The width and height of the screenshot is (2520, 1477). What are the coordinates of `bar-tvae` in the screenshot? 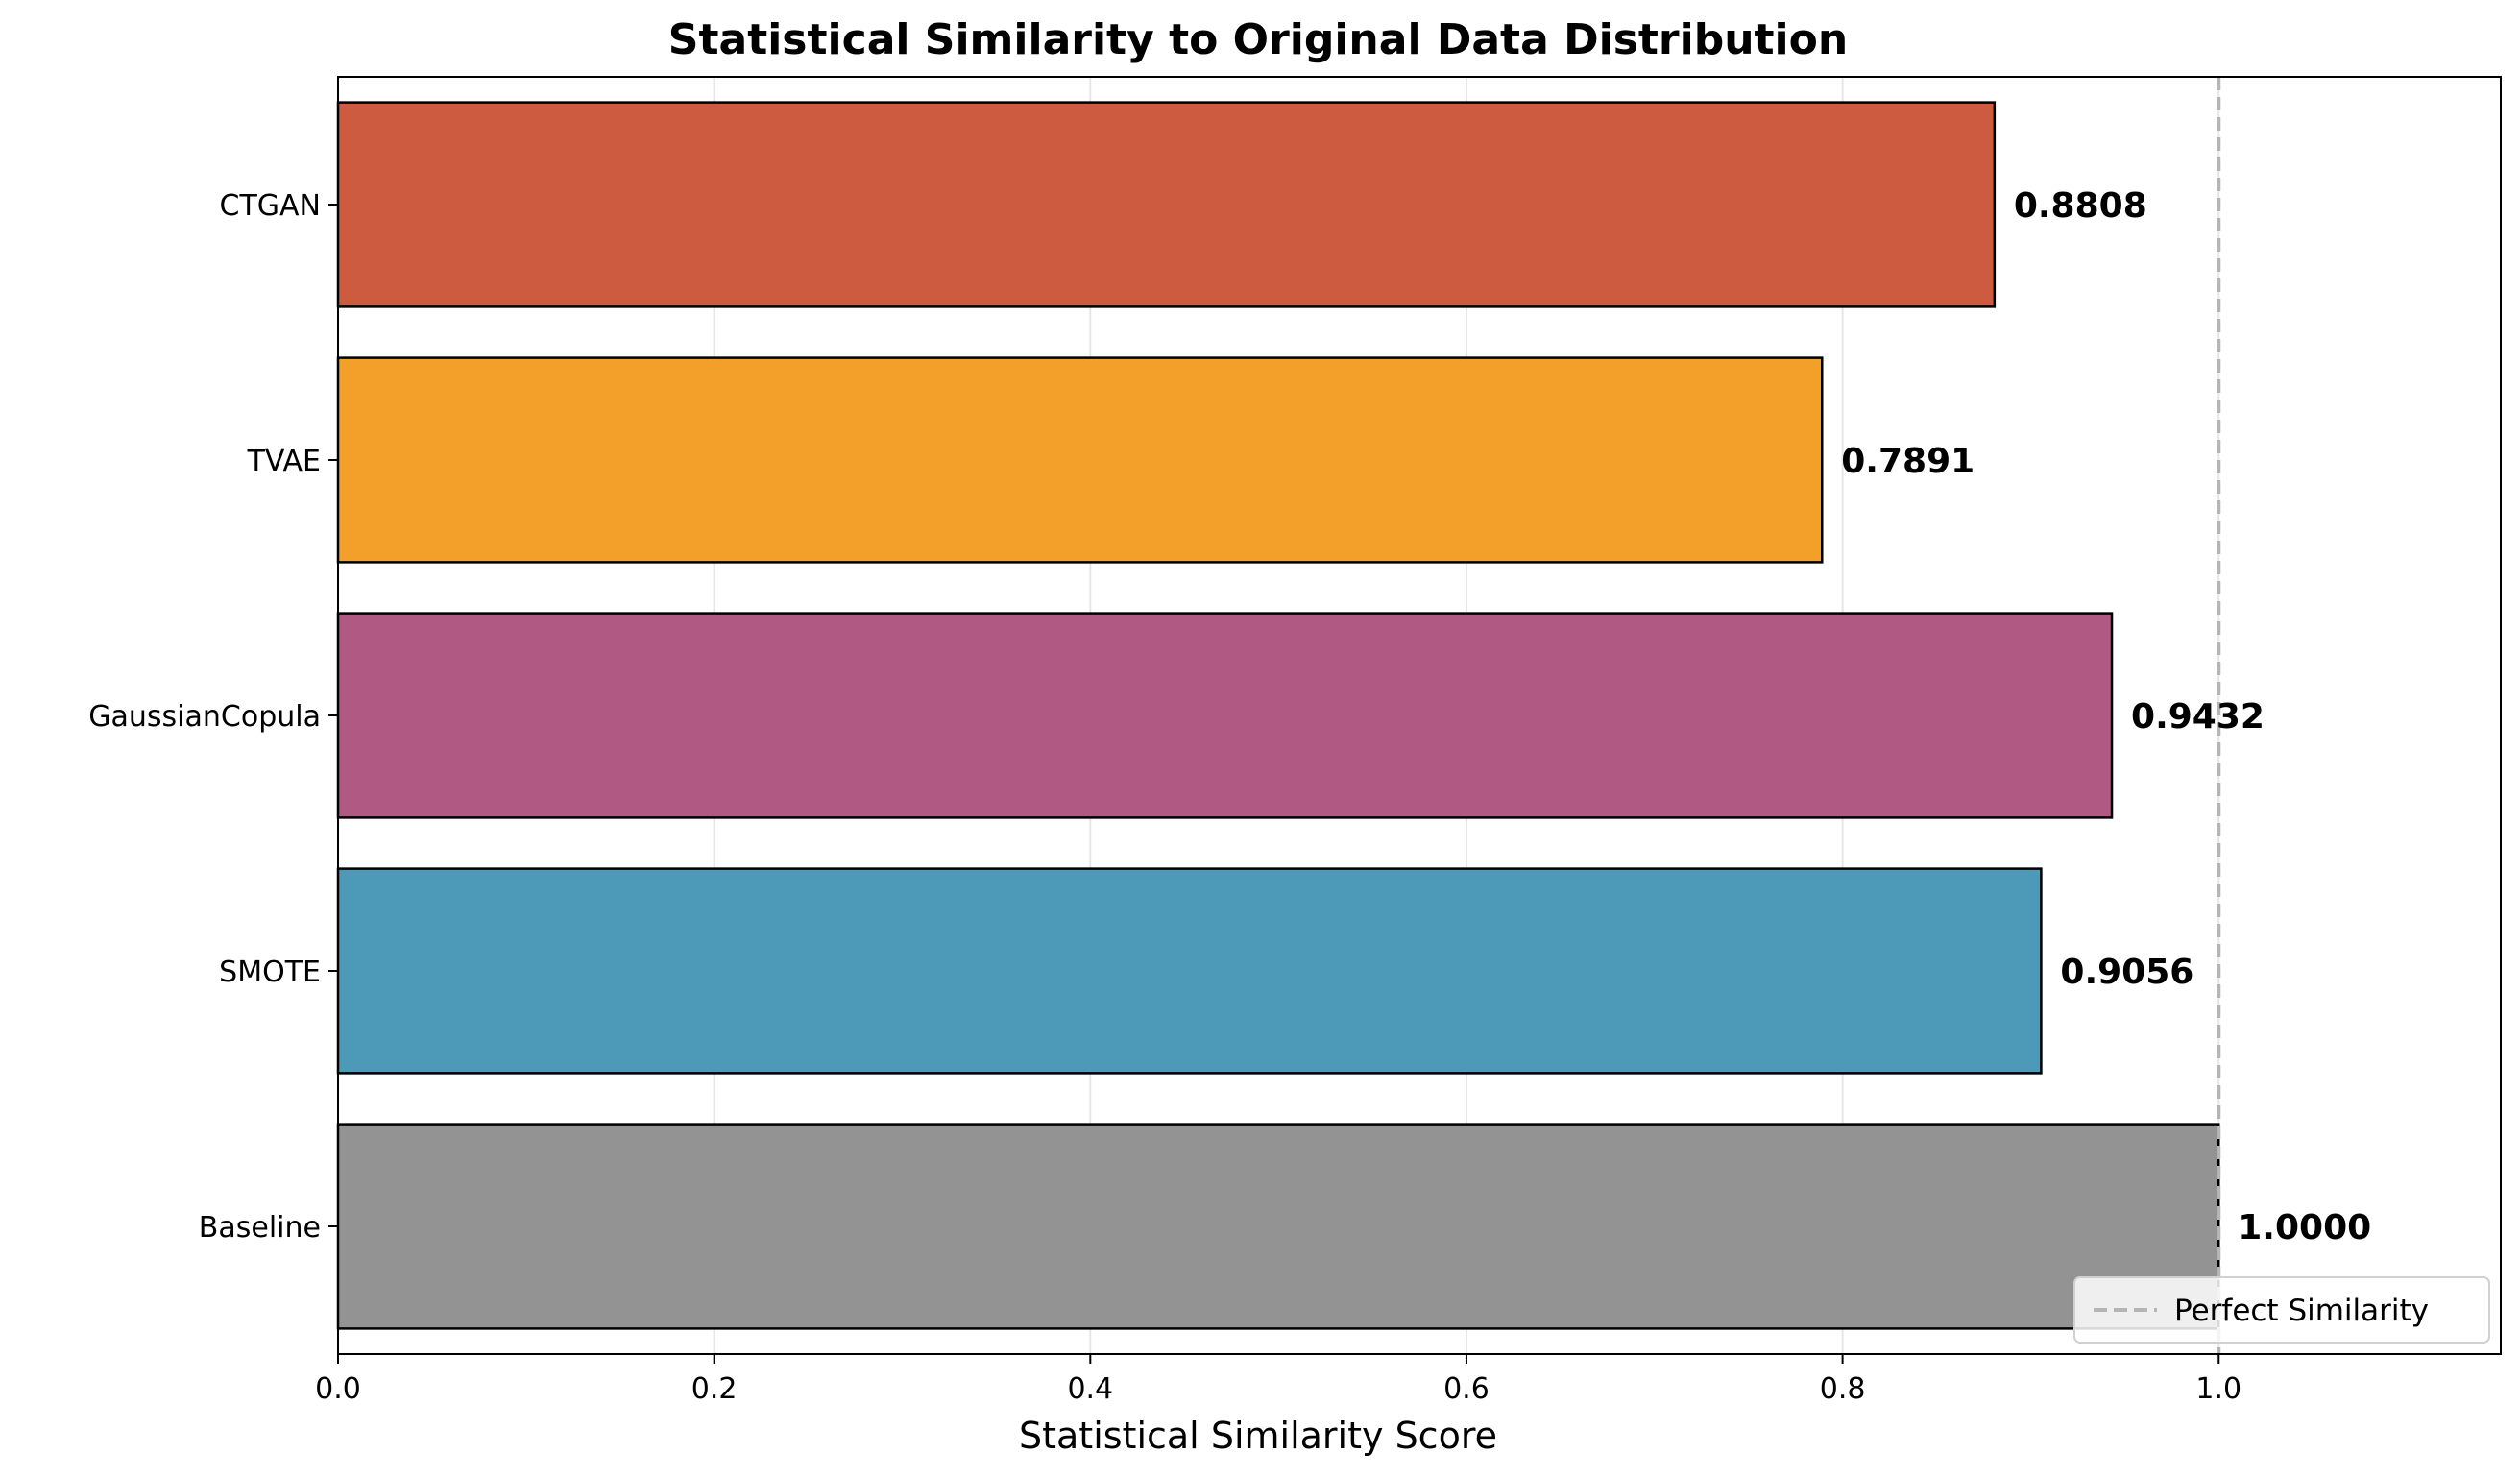 It's located at (1080, 460).